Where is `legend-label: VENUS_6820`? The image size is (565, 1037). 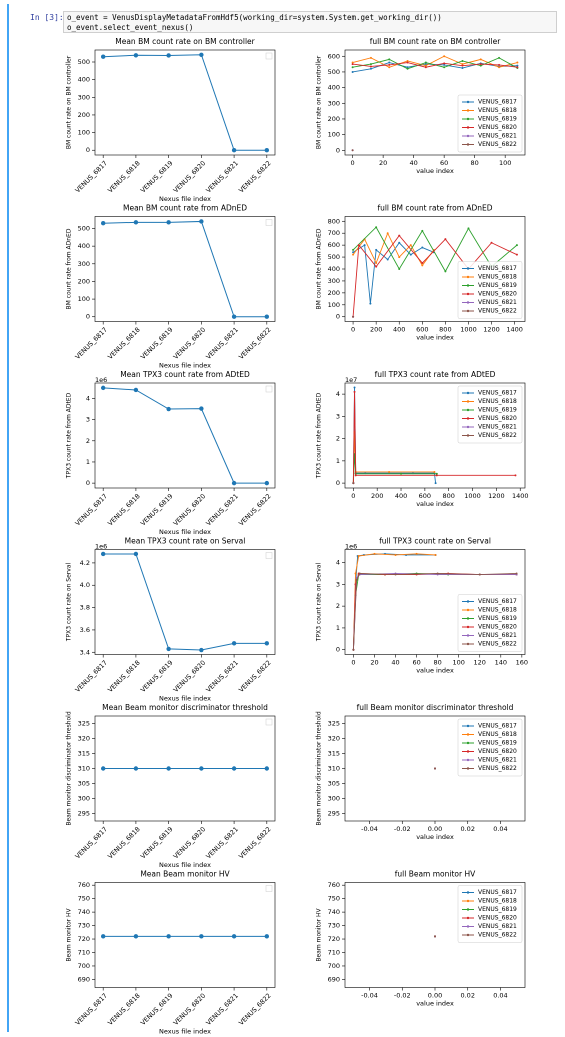
legend-label: VENUS_6820 is located at coordinates (497, 127).